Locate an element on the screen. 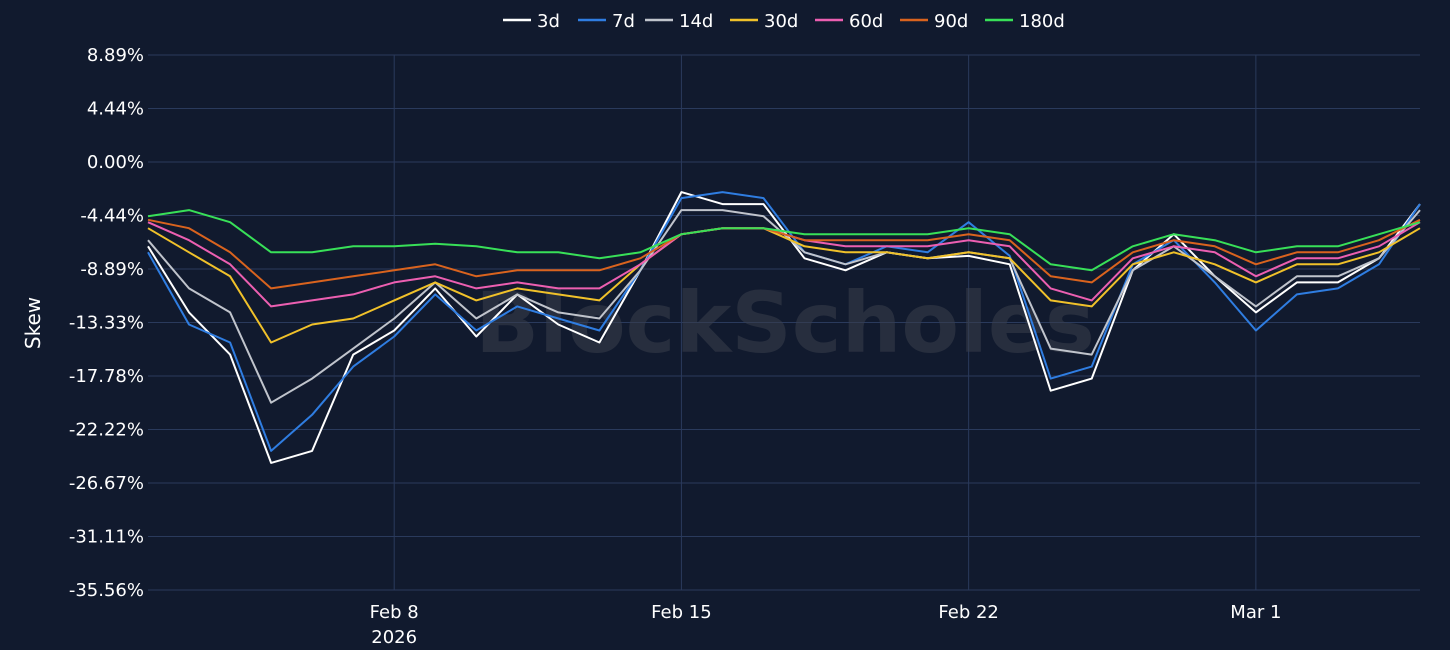 The image size is (1450, 650). legend-label-14d: 14d is located at coordinates (696, 21).